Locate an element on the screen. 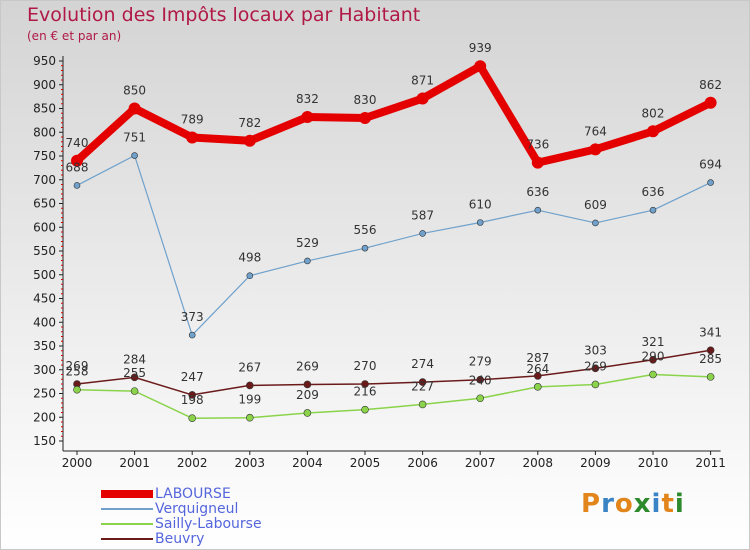  x-tick-label: 2007 is located at coordinates (480, 463).